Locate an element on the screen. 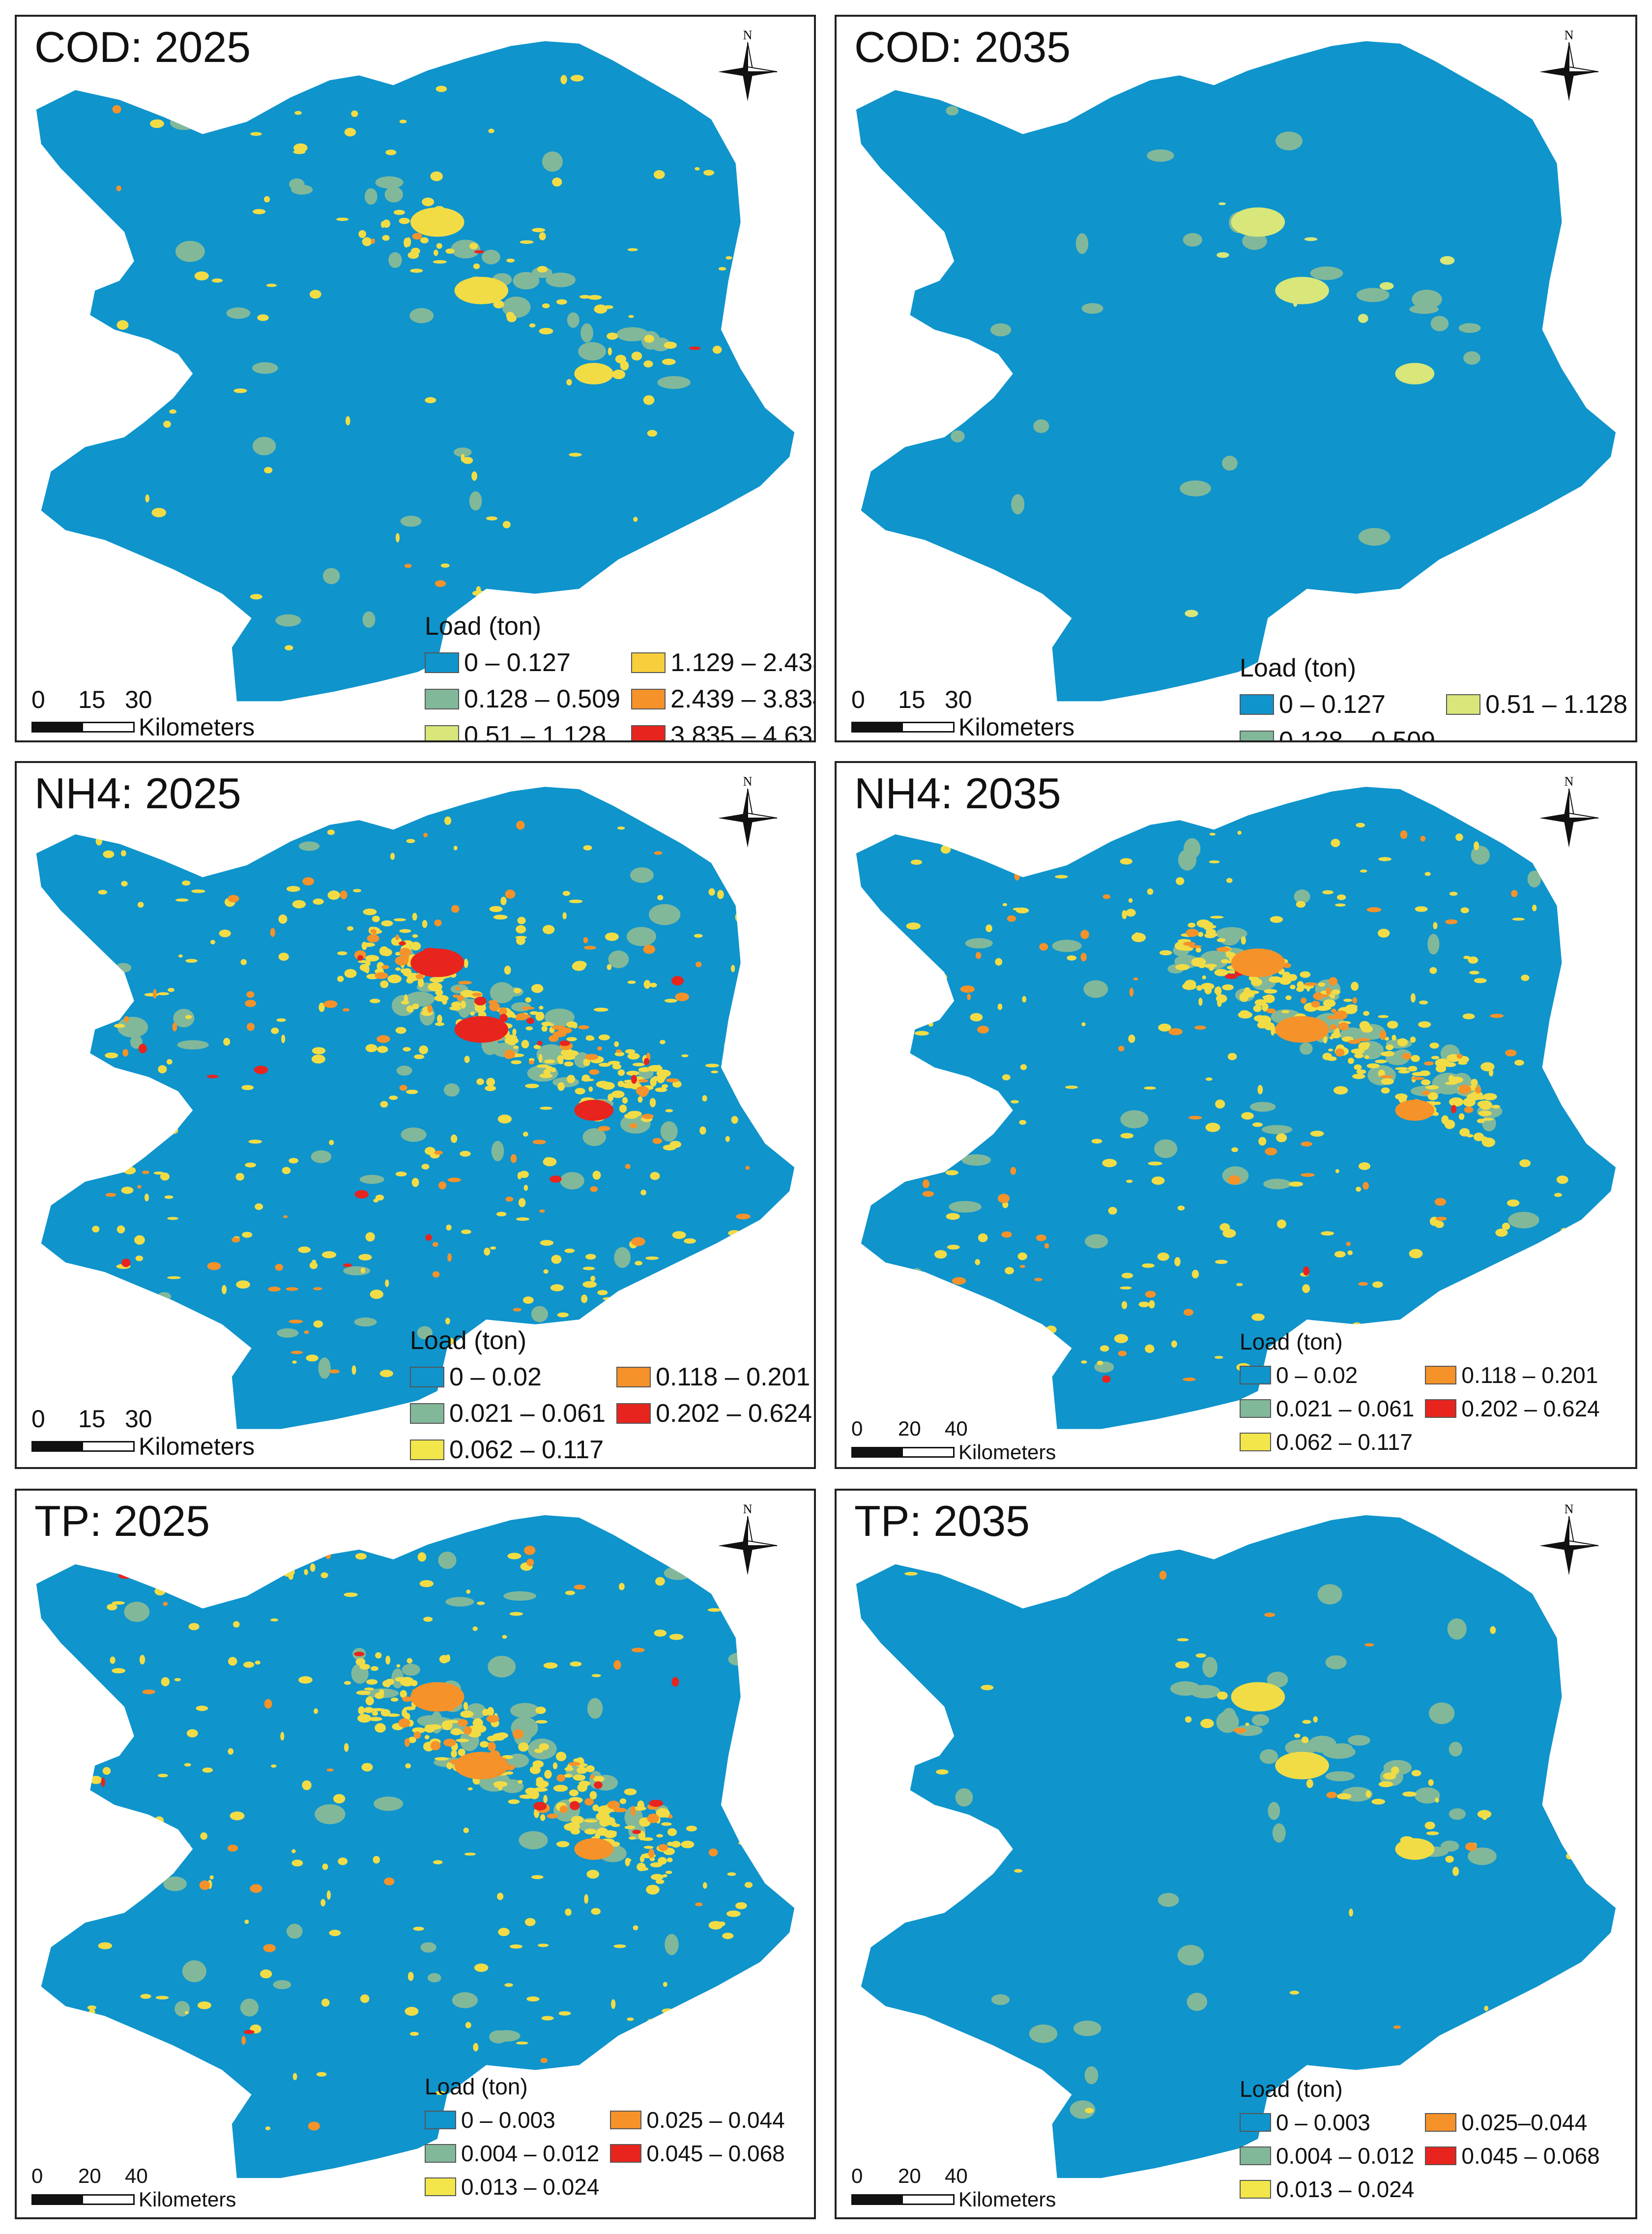 Image resolution: width=1652 pixels, height=2234 pixels. legend-title: Load (ton) is located at coordinates (1291, 2089).